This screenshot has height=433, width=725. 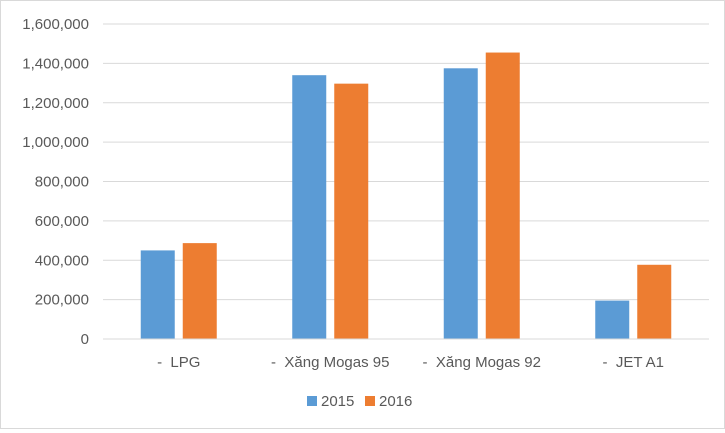 What do you see at coordinates (55, 103) in the screenshot?
I see `y-tick-label: 1,200,000` at bounding box center [55, 103].